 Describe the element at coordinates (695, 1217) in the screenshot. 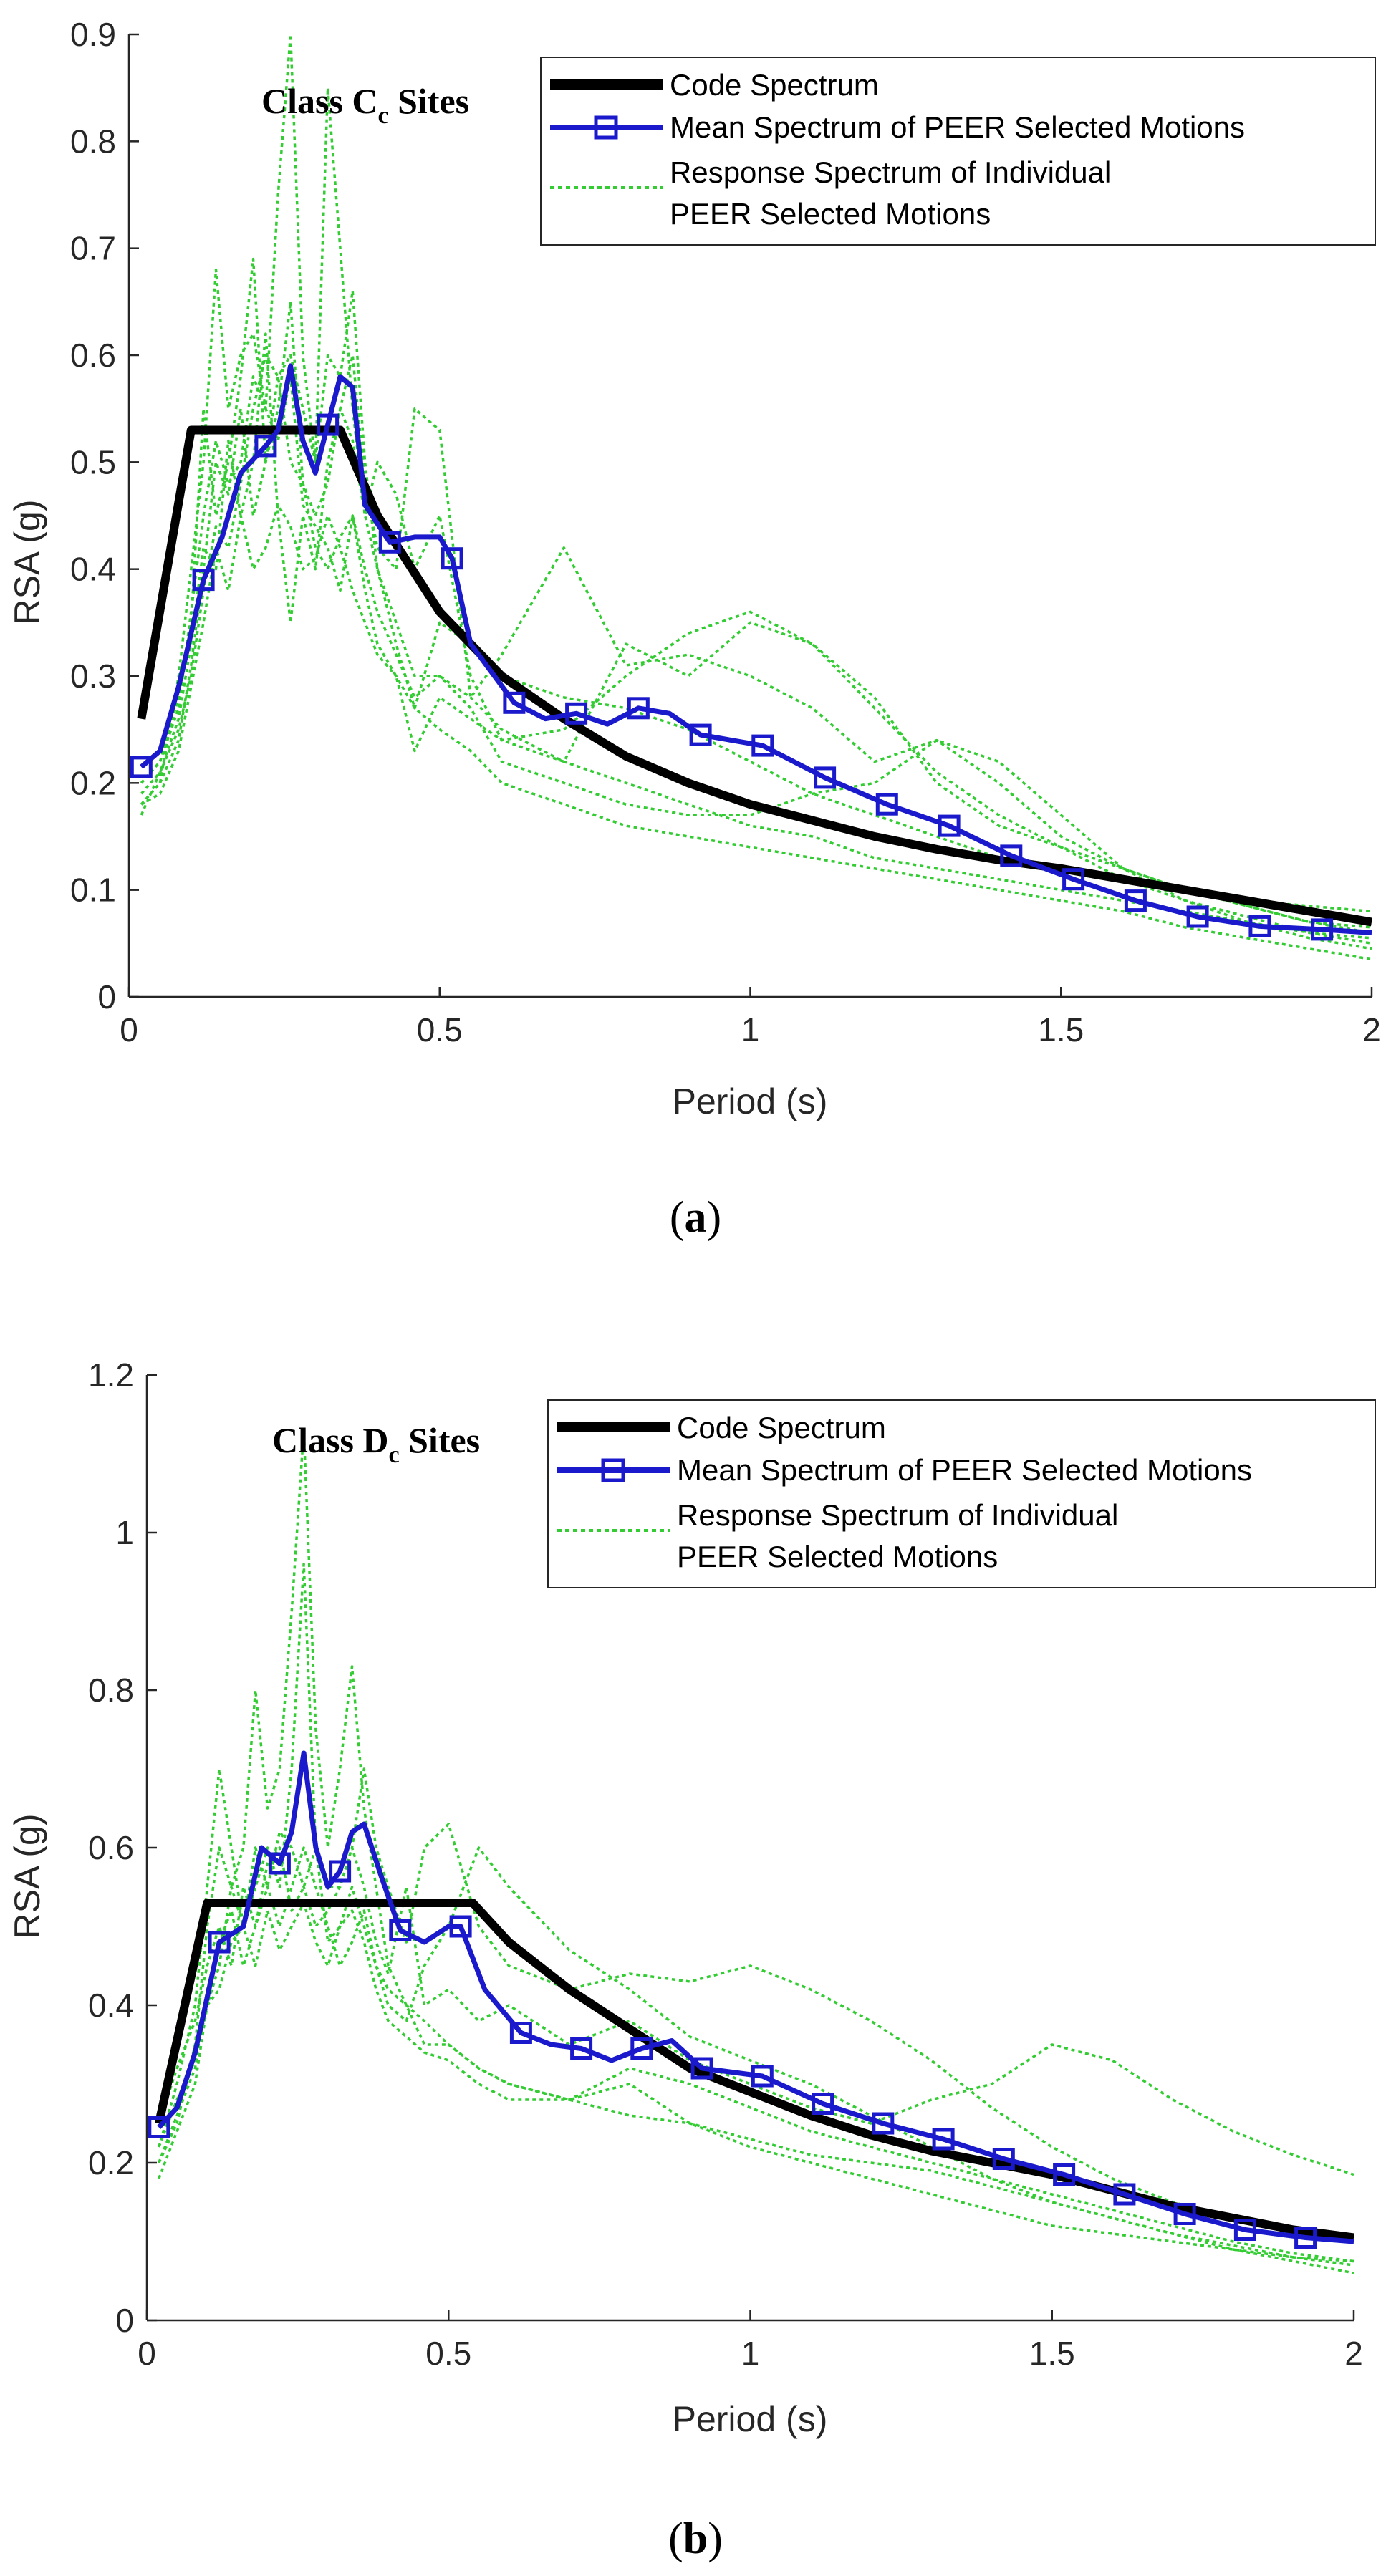

I see `panel-label-a: (a)` at that location.